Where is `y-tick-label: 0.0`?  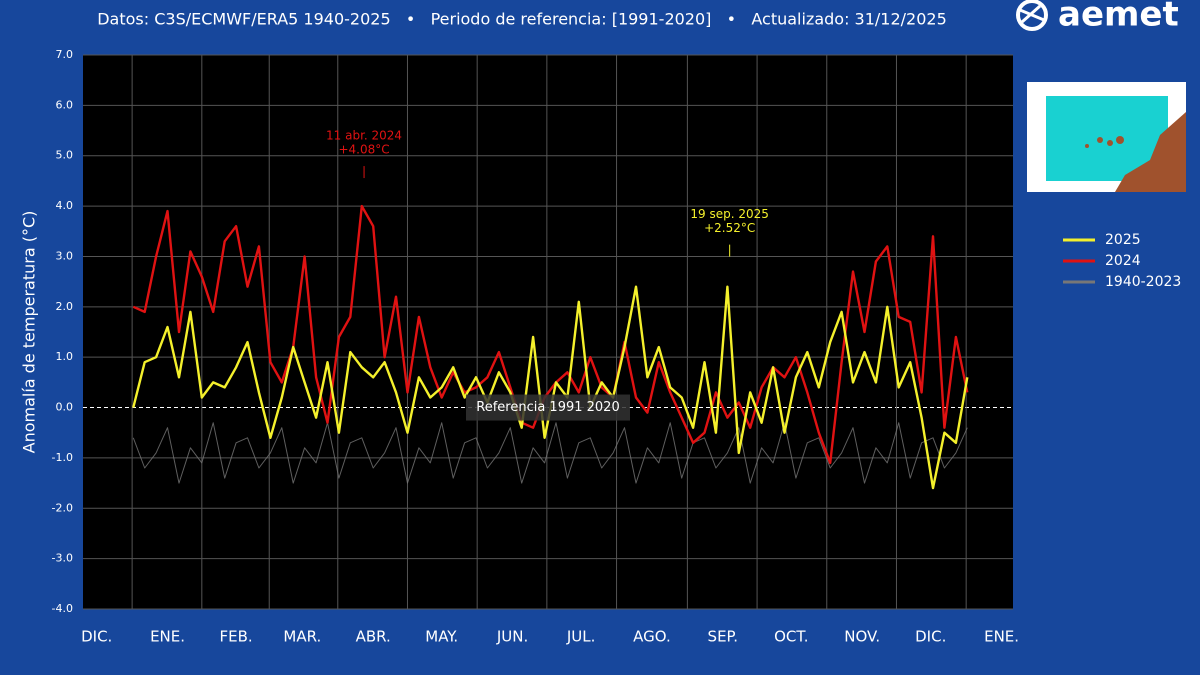
y-tick-label: 0.0 is located at coordinates (65, 407).